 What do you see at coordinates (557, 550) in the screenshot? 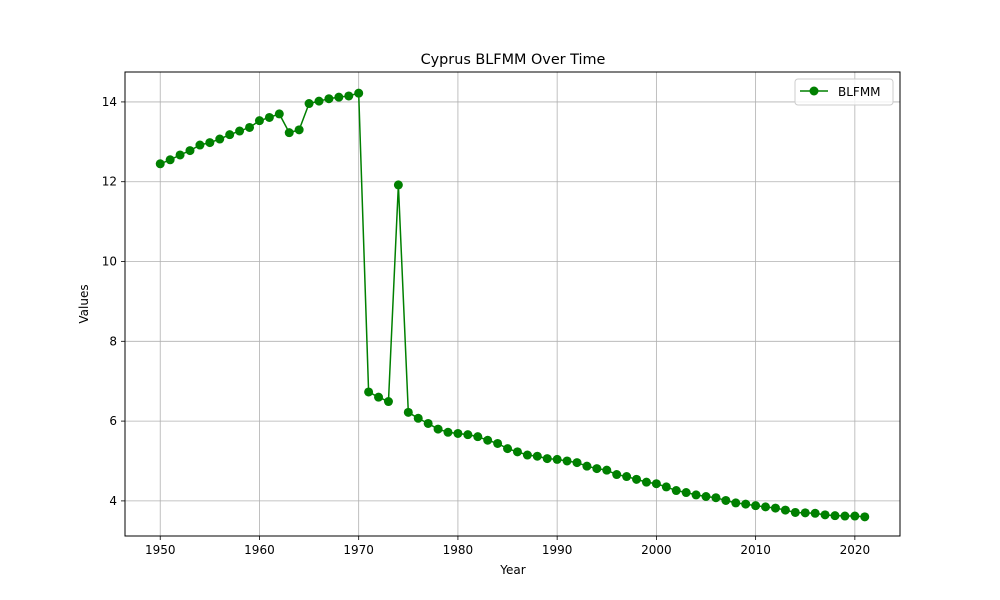
I see `x-tick-label: 1990` at bounding box center [557, 550].